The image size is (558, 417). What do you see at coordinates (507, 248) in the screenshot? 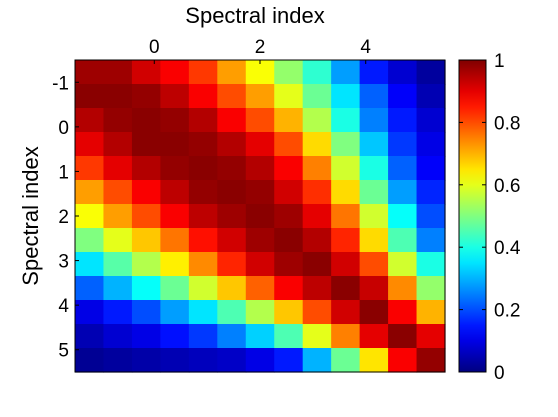
I see `colorbar-tick-label: 0.4` at bounding box center [507, 248].